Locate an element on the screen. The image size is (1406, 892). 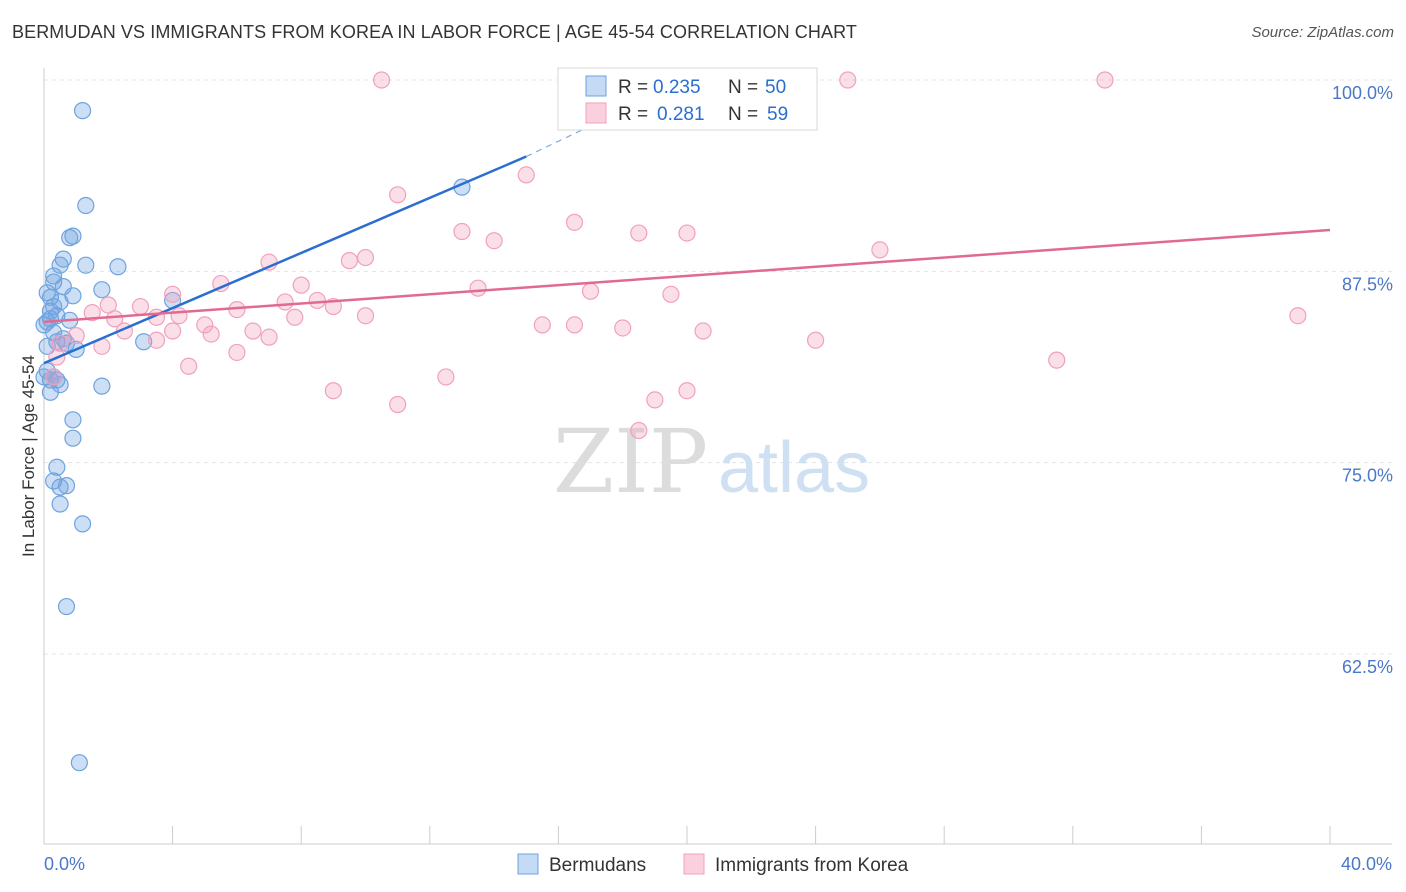
legend-n-label-bermudans: N = is located at coordinates (743, 87).